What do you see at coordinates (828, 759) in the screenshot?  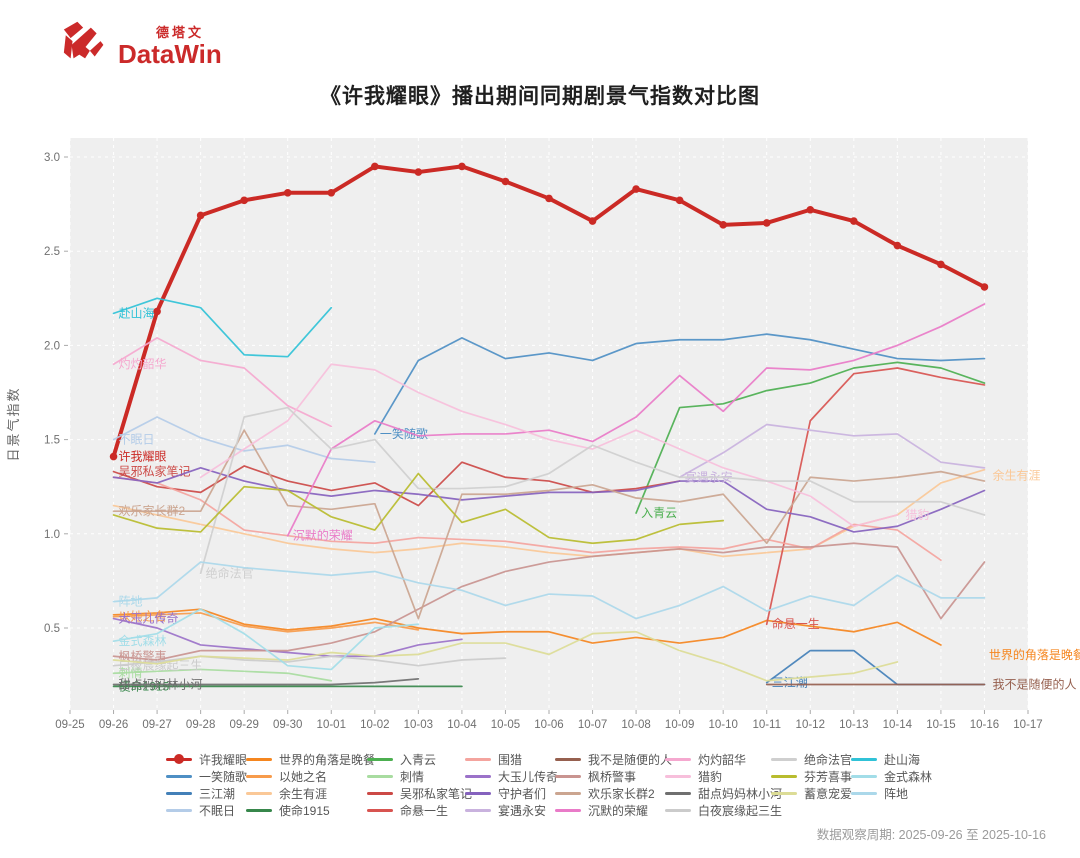 I see `legend-label: 绝命法官` at bounding box center [828, 759].